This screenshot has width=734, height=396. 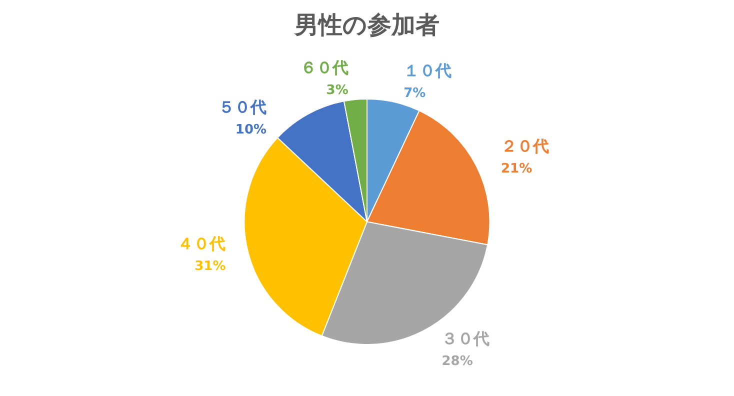 What do you see at coordinates (457, 362) in the screenshot?
I see `data-label: 28%` at bounding box center [457, 362].